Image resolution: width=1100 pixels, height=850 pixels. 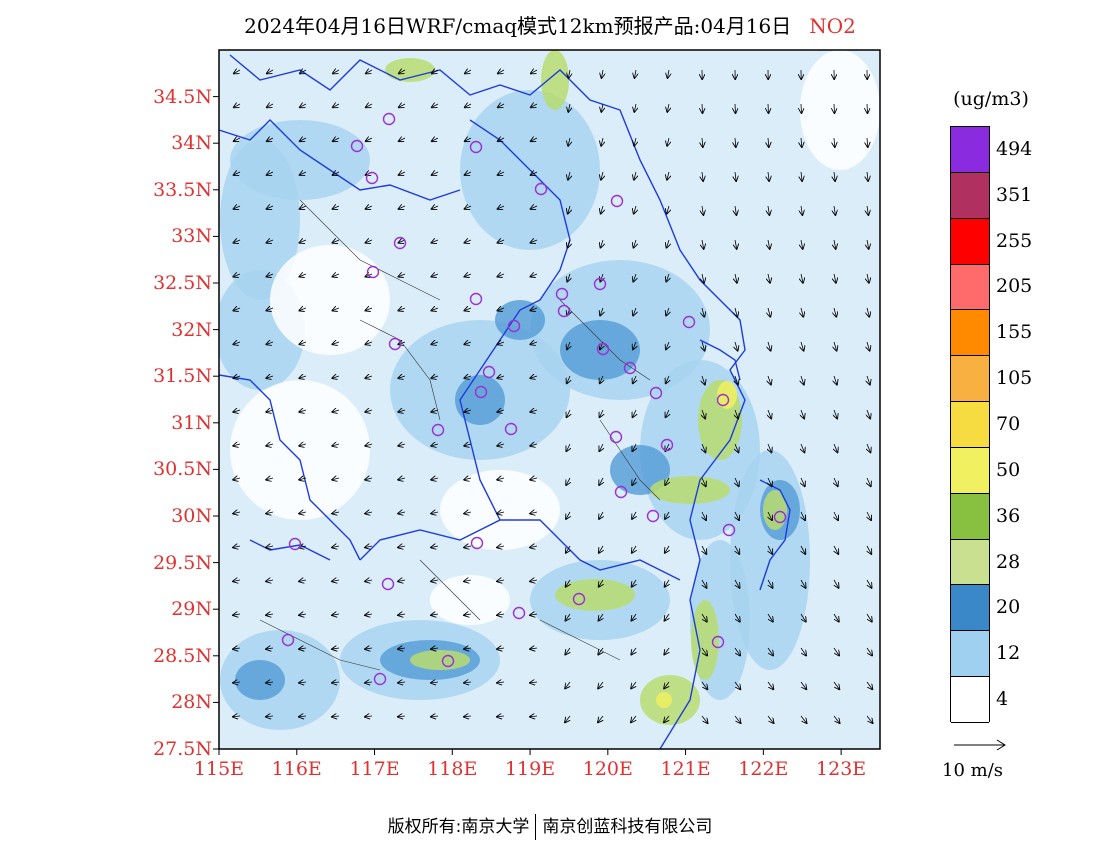 I want to click on footer-separator, so click(x=536, y=827).